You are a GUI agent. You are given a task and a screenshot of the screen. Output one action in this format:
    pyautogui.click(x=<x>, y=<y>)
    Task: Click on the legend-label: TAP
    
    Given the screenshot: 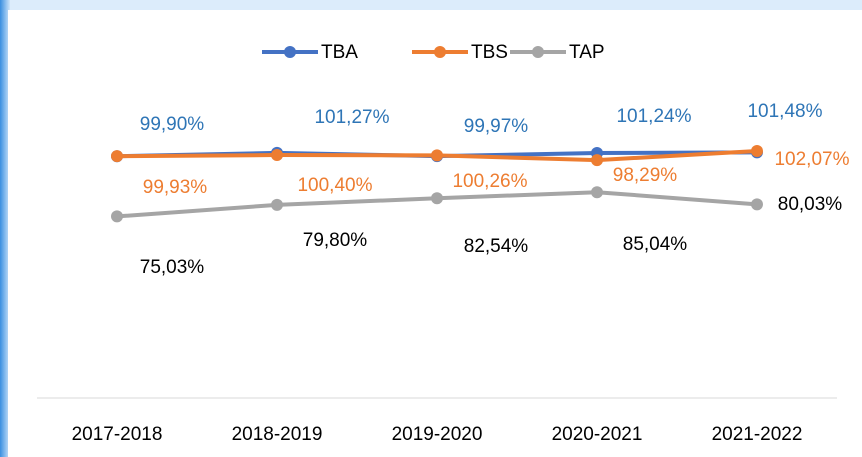 What is the action you would take?
    pyautogui.click(x=587, y=52)
    